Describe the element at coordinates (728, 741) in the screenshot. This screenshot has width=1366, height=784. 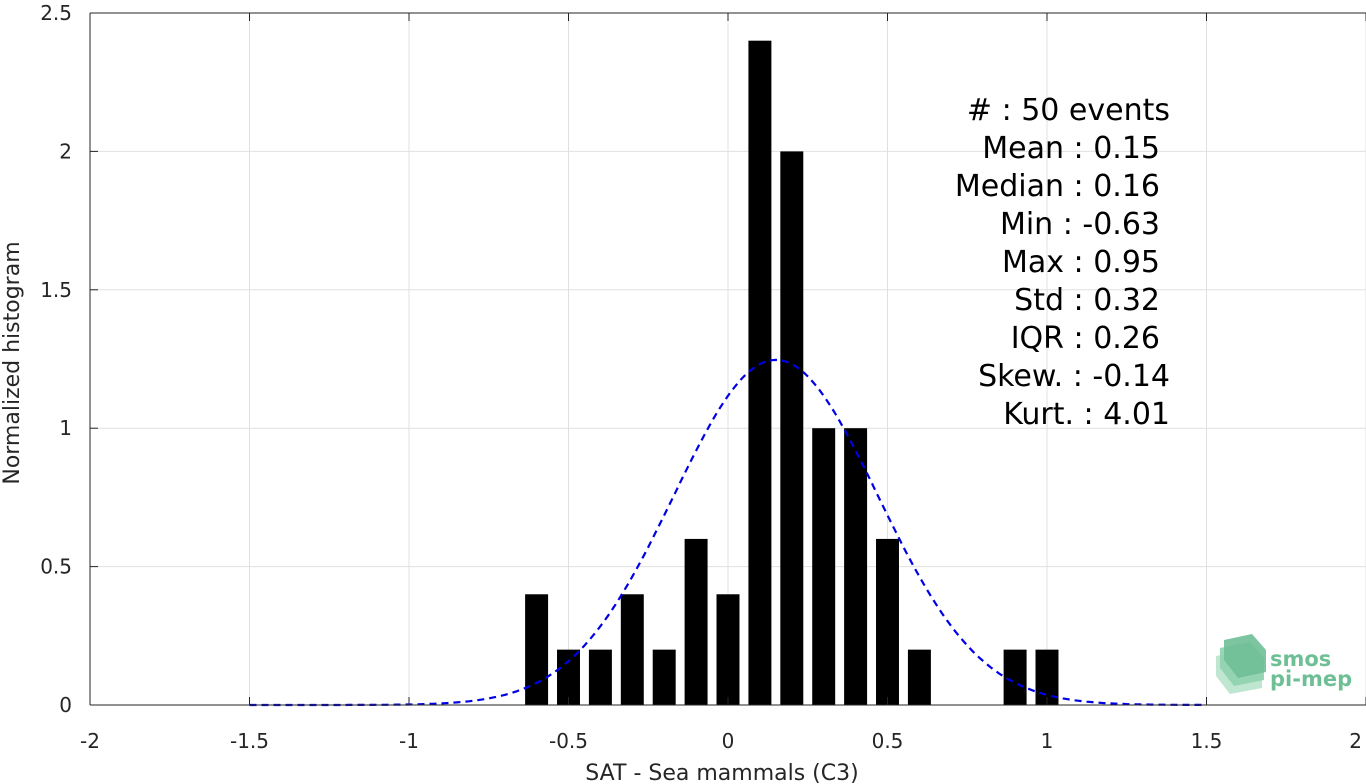
I see `x-tick-label: 0` at that location.